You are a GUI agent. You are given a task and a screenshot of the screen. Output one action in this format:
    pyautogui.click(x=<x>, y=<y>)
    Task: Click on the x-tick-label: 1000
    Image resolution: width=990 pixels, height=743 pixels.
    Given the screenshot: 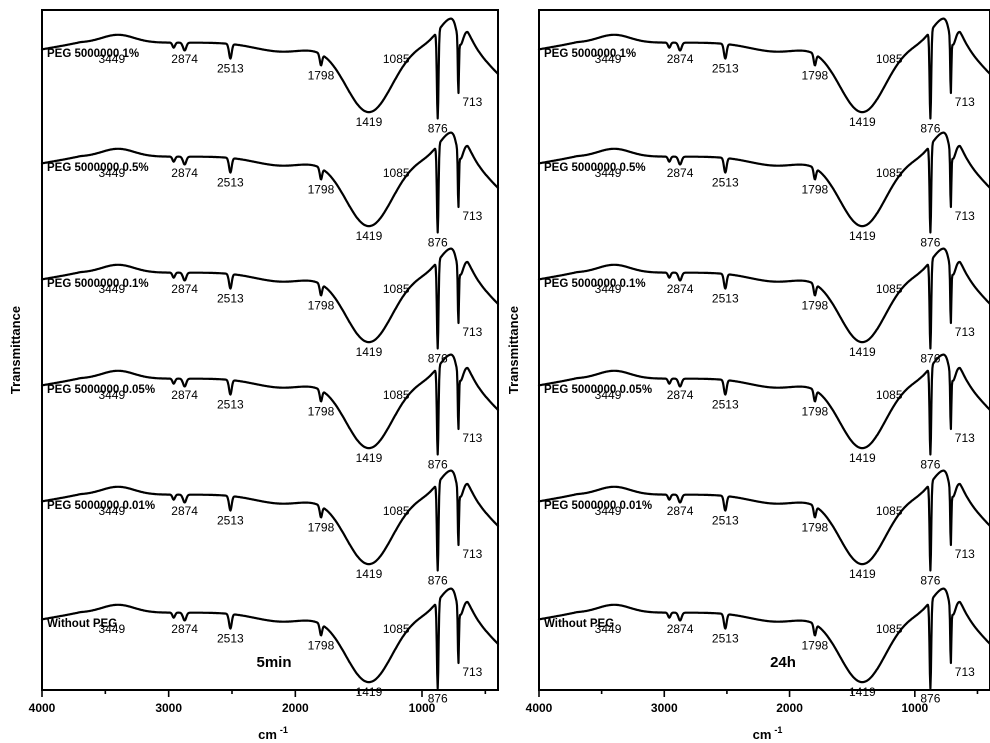 What is the action you would take?
    pyautogui.click(x=422, y=708)
    